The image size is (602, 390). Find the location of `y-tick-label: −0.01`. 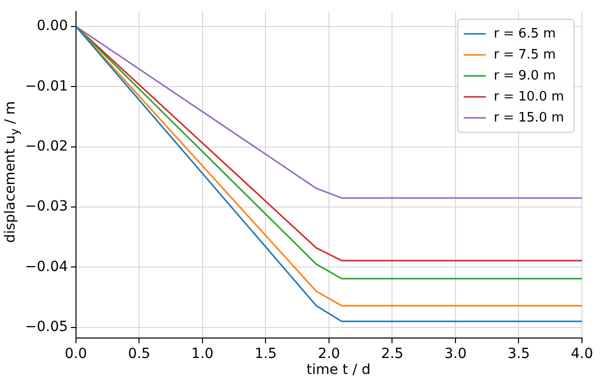

y-tick-label: −0.01 is located at coordinates (46, 86).